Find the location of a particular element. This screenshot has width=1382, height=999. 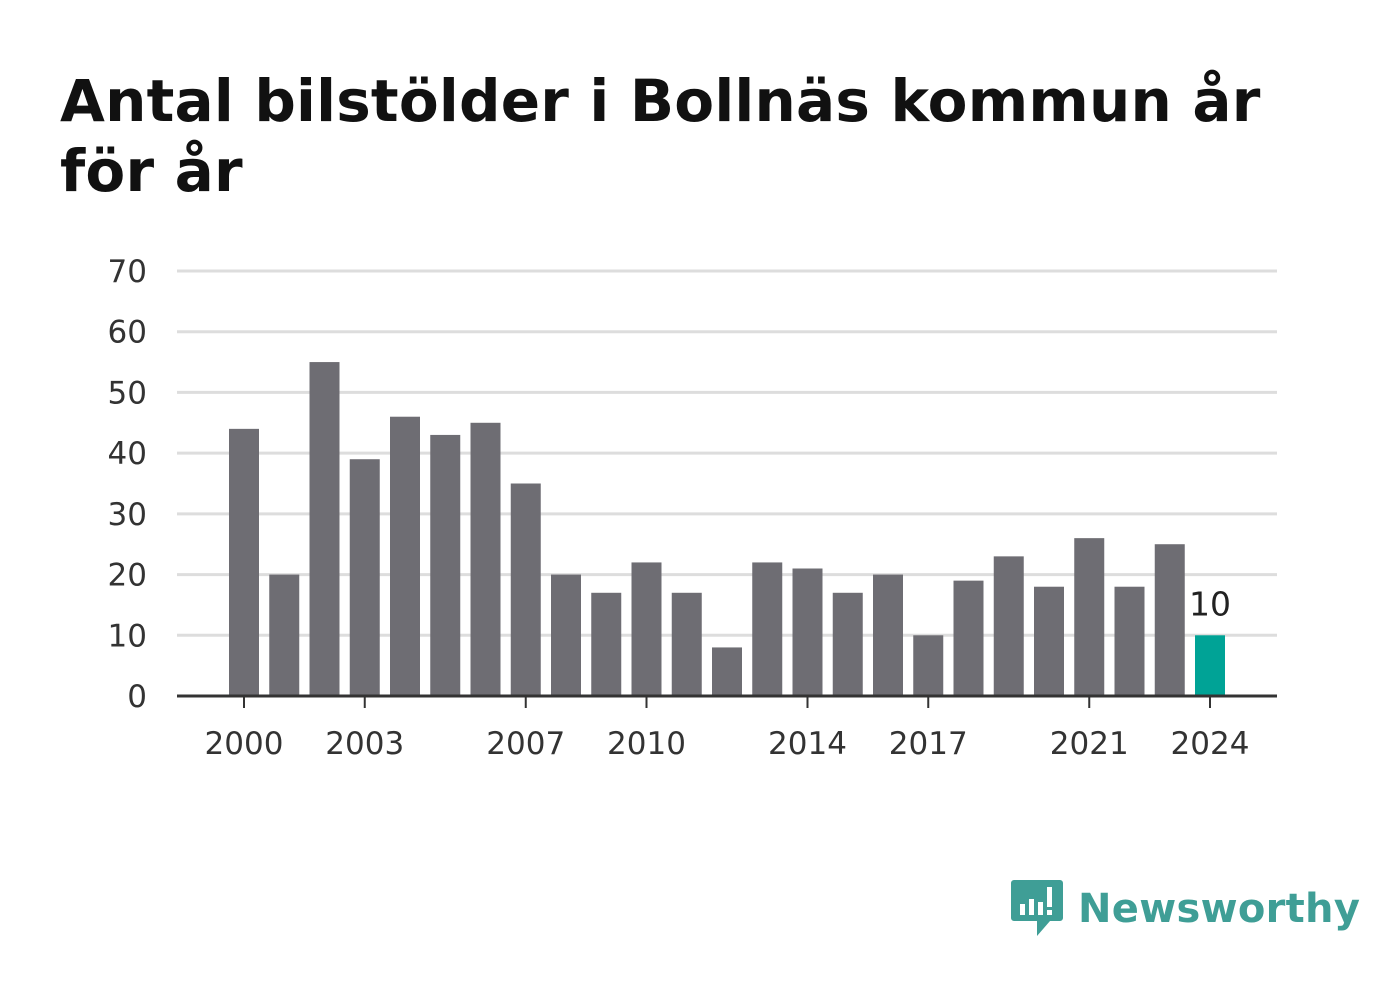

bar-2009 is located at coordinates (606, 644).